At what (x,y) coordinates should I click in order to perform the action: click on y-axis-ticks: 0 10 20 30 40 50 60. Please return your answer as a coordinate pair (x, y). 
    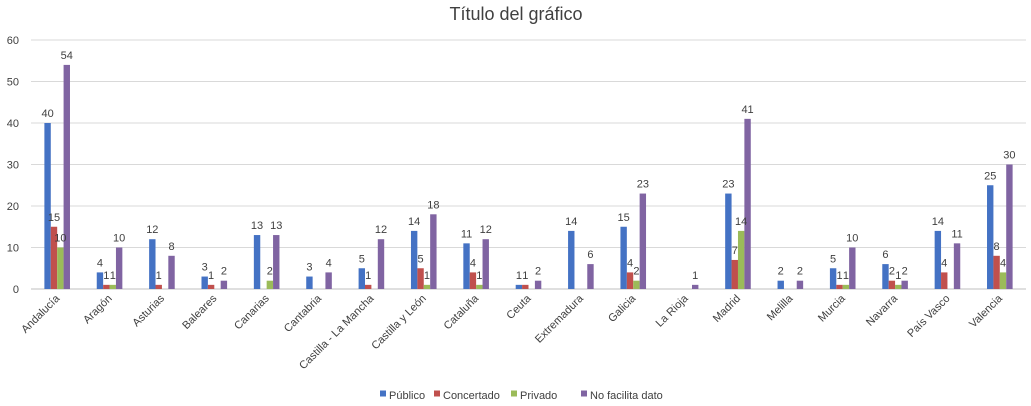
    Looking at the image, I should click on (13, 165).